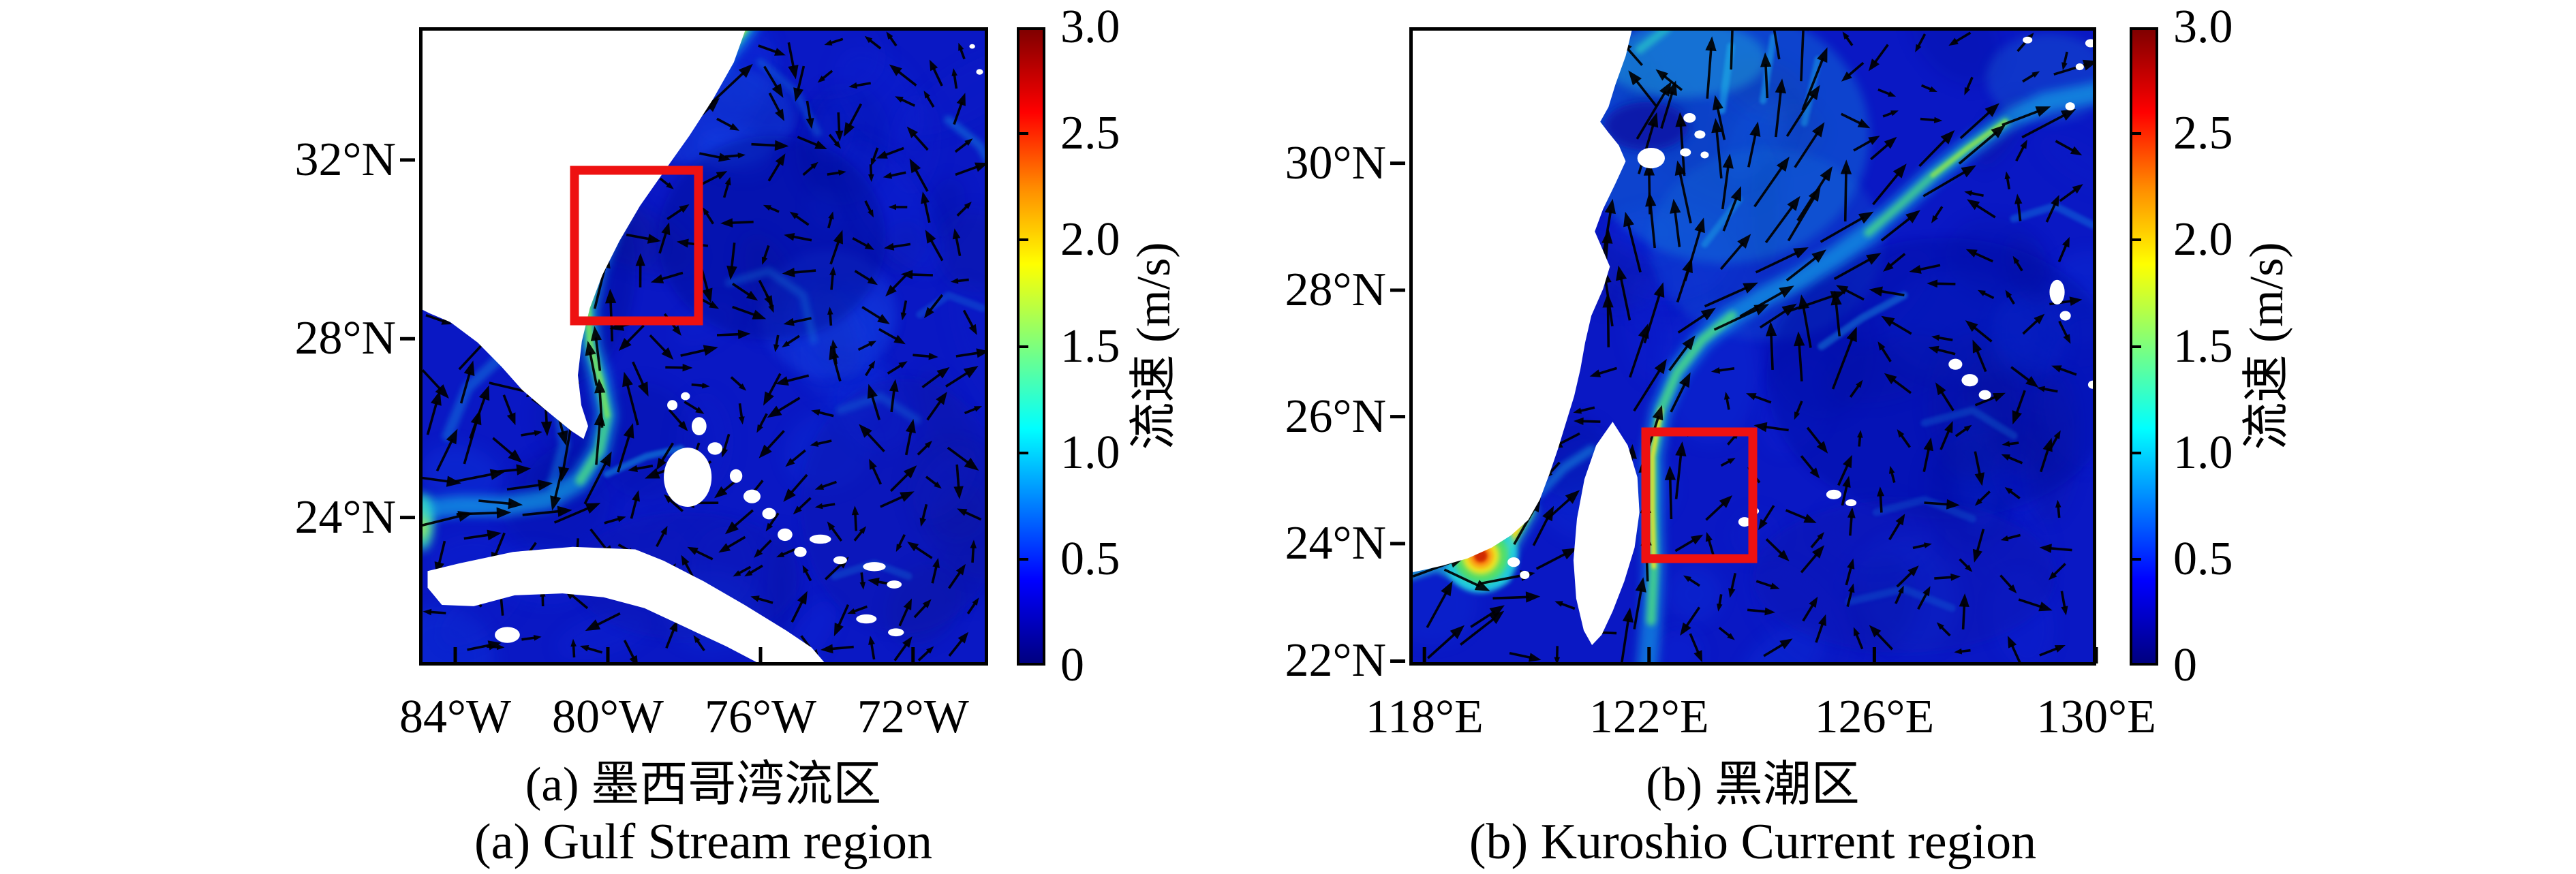  What do you see at coordinates (1335, 660) in the screenshot?
I see `y-tick-label: 22°N` at bounding box center [1335, 660].